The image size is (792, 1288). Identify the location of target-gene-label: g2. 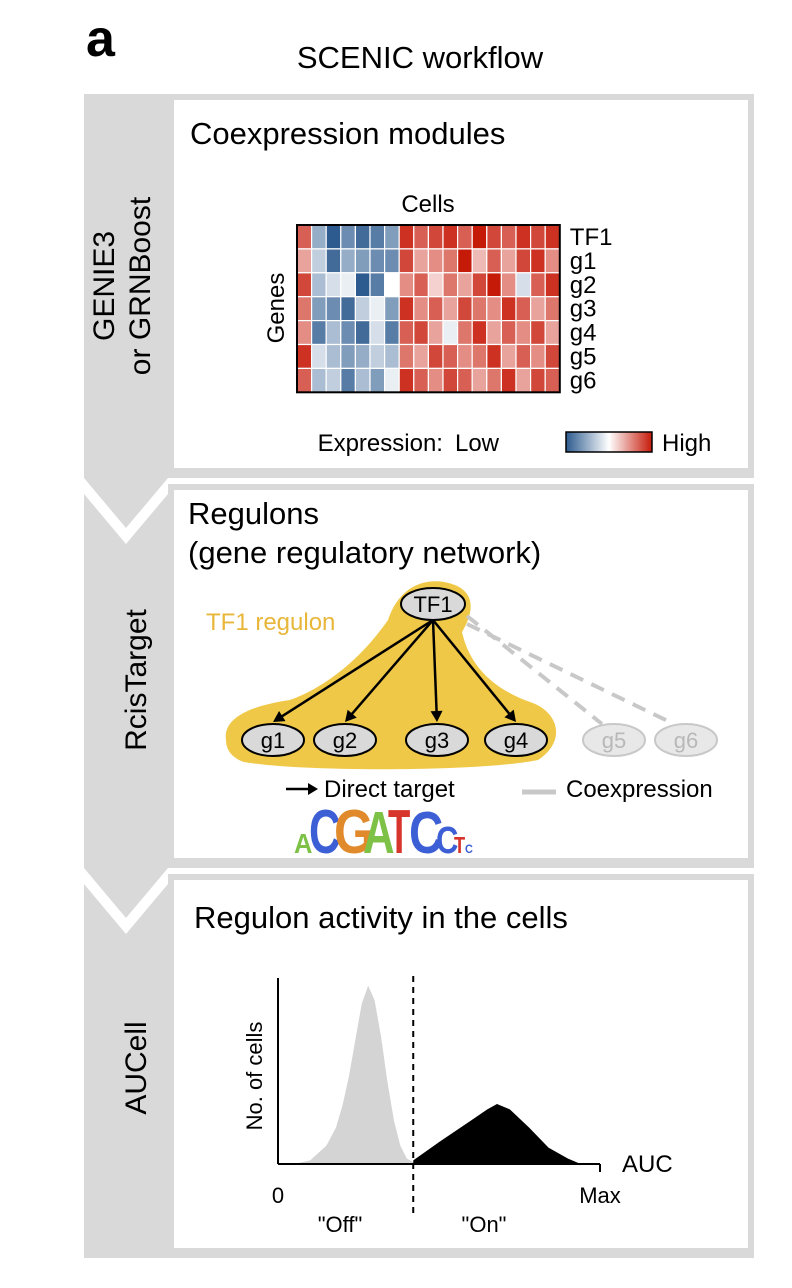
(345, 740).